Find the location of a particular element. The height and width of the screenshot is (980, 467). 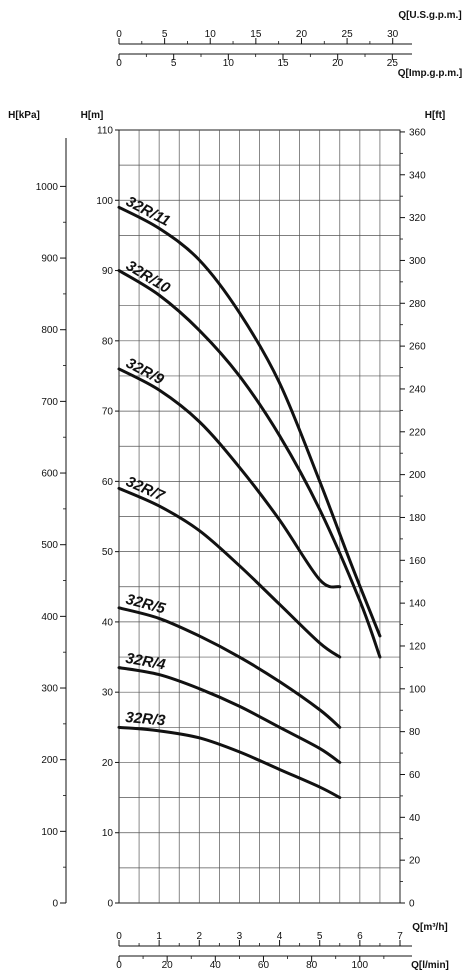

h-kpa-tick-label: 500 is located at coordinates (49, 545).